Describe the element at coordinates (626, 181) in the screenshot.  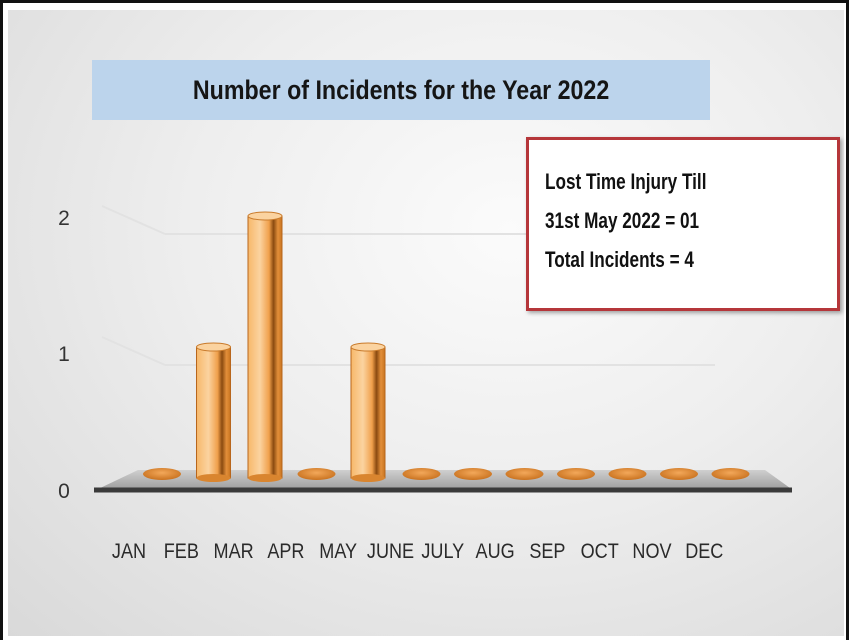
I see `annotation-line-1: Lost Time Injury Till` at that location.